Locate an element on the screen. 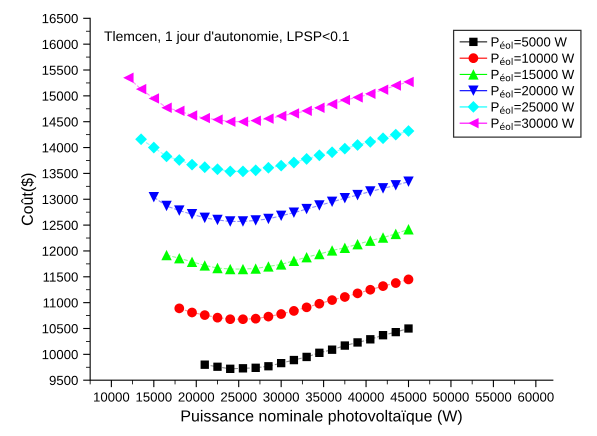 The height and width of the screenshot is (436, 597). x-tick-label: 10000 is located at coordinates (112, 397).